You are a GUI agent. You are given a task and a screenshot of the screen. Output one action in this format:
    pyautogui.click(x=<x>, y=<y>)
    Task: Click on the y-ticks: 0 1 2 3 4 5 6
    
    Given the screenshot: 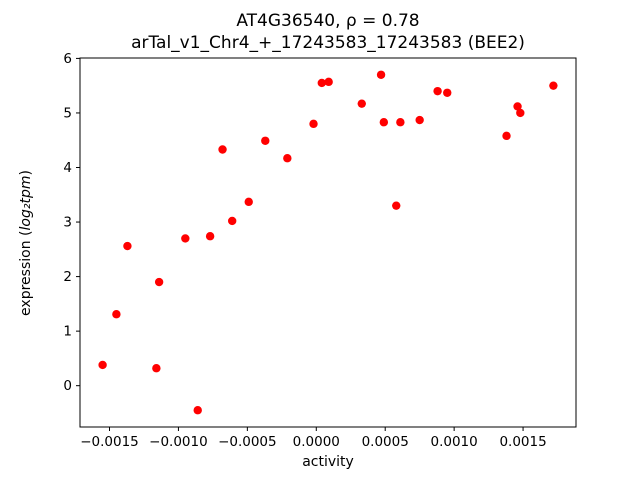 What is the action you would take?
    pyautogui.click(x=71, y=222)
    